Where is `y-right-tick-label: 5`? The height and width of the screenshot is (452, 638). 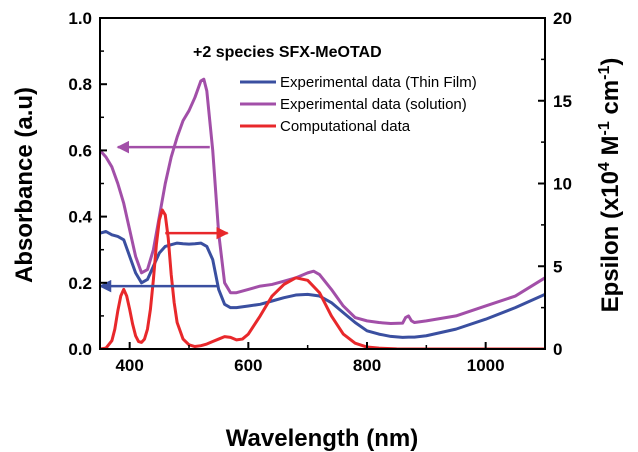 y-right-tick-label: 5 is located at coordinates (557, 266).